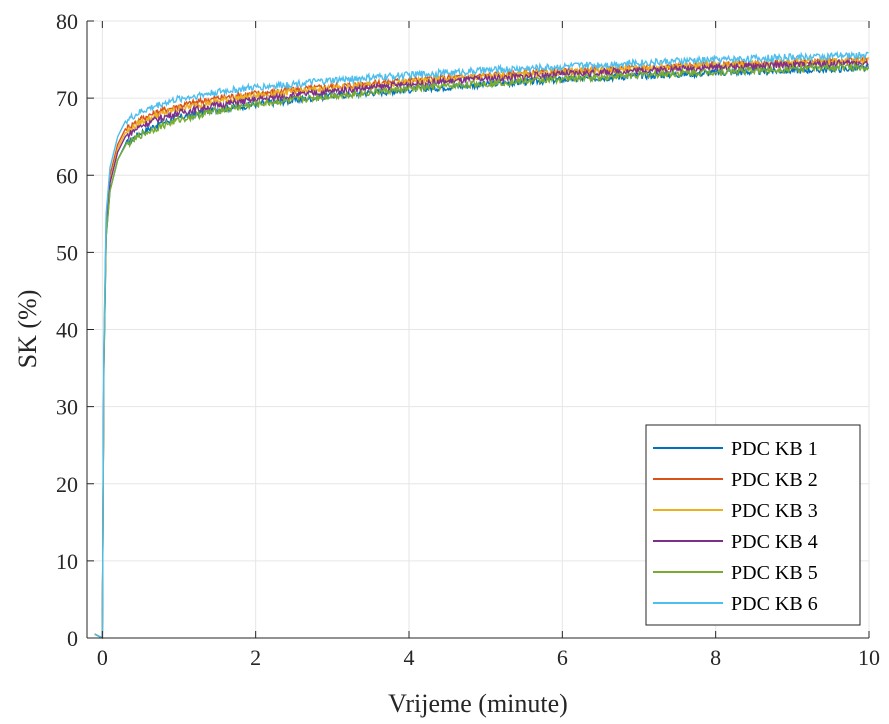  I want to click on y-tick-label: 50, so click(67, 252).